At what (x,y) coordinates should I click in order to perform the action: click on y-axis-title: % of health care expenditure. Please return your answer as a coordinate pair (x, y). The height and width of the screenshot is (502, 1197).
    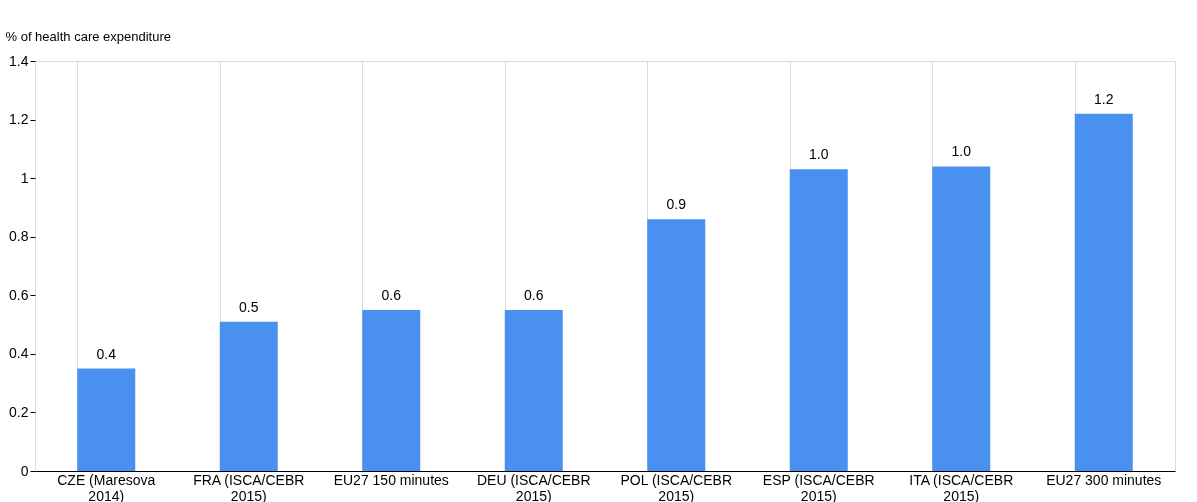
    Looking at the image, I should click on (88, 36).